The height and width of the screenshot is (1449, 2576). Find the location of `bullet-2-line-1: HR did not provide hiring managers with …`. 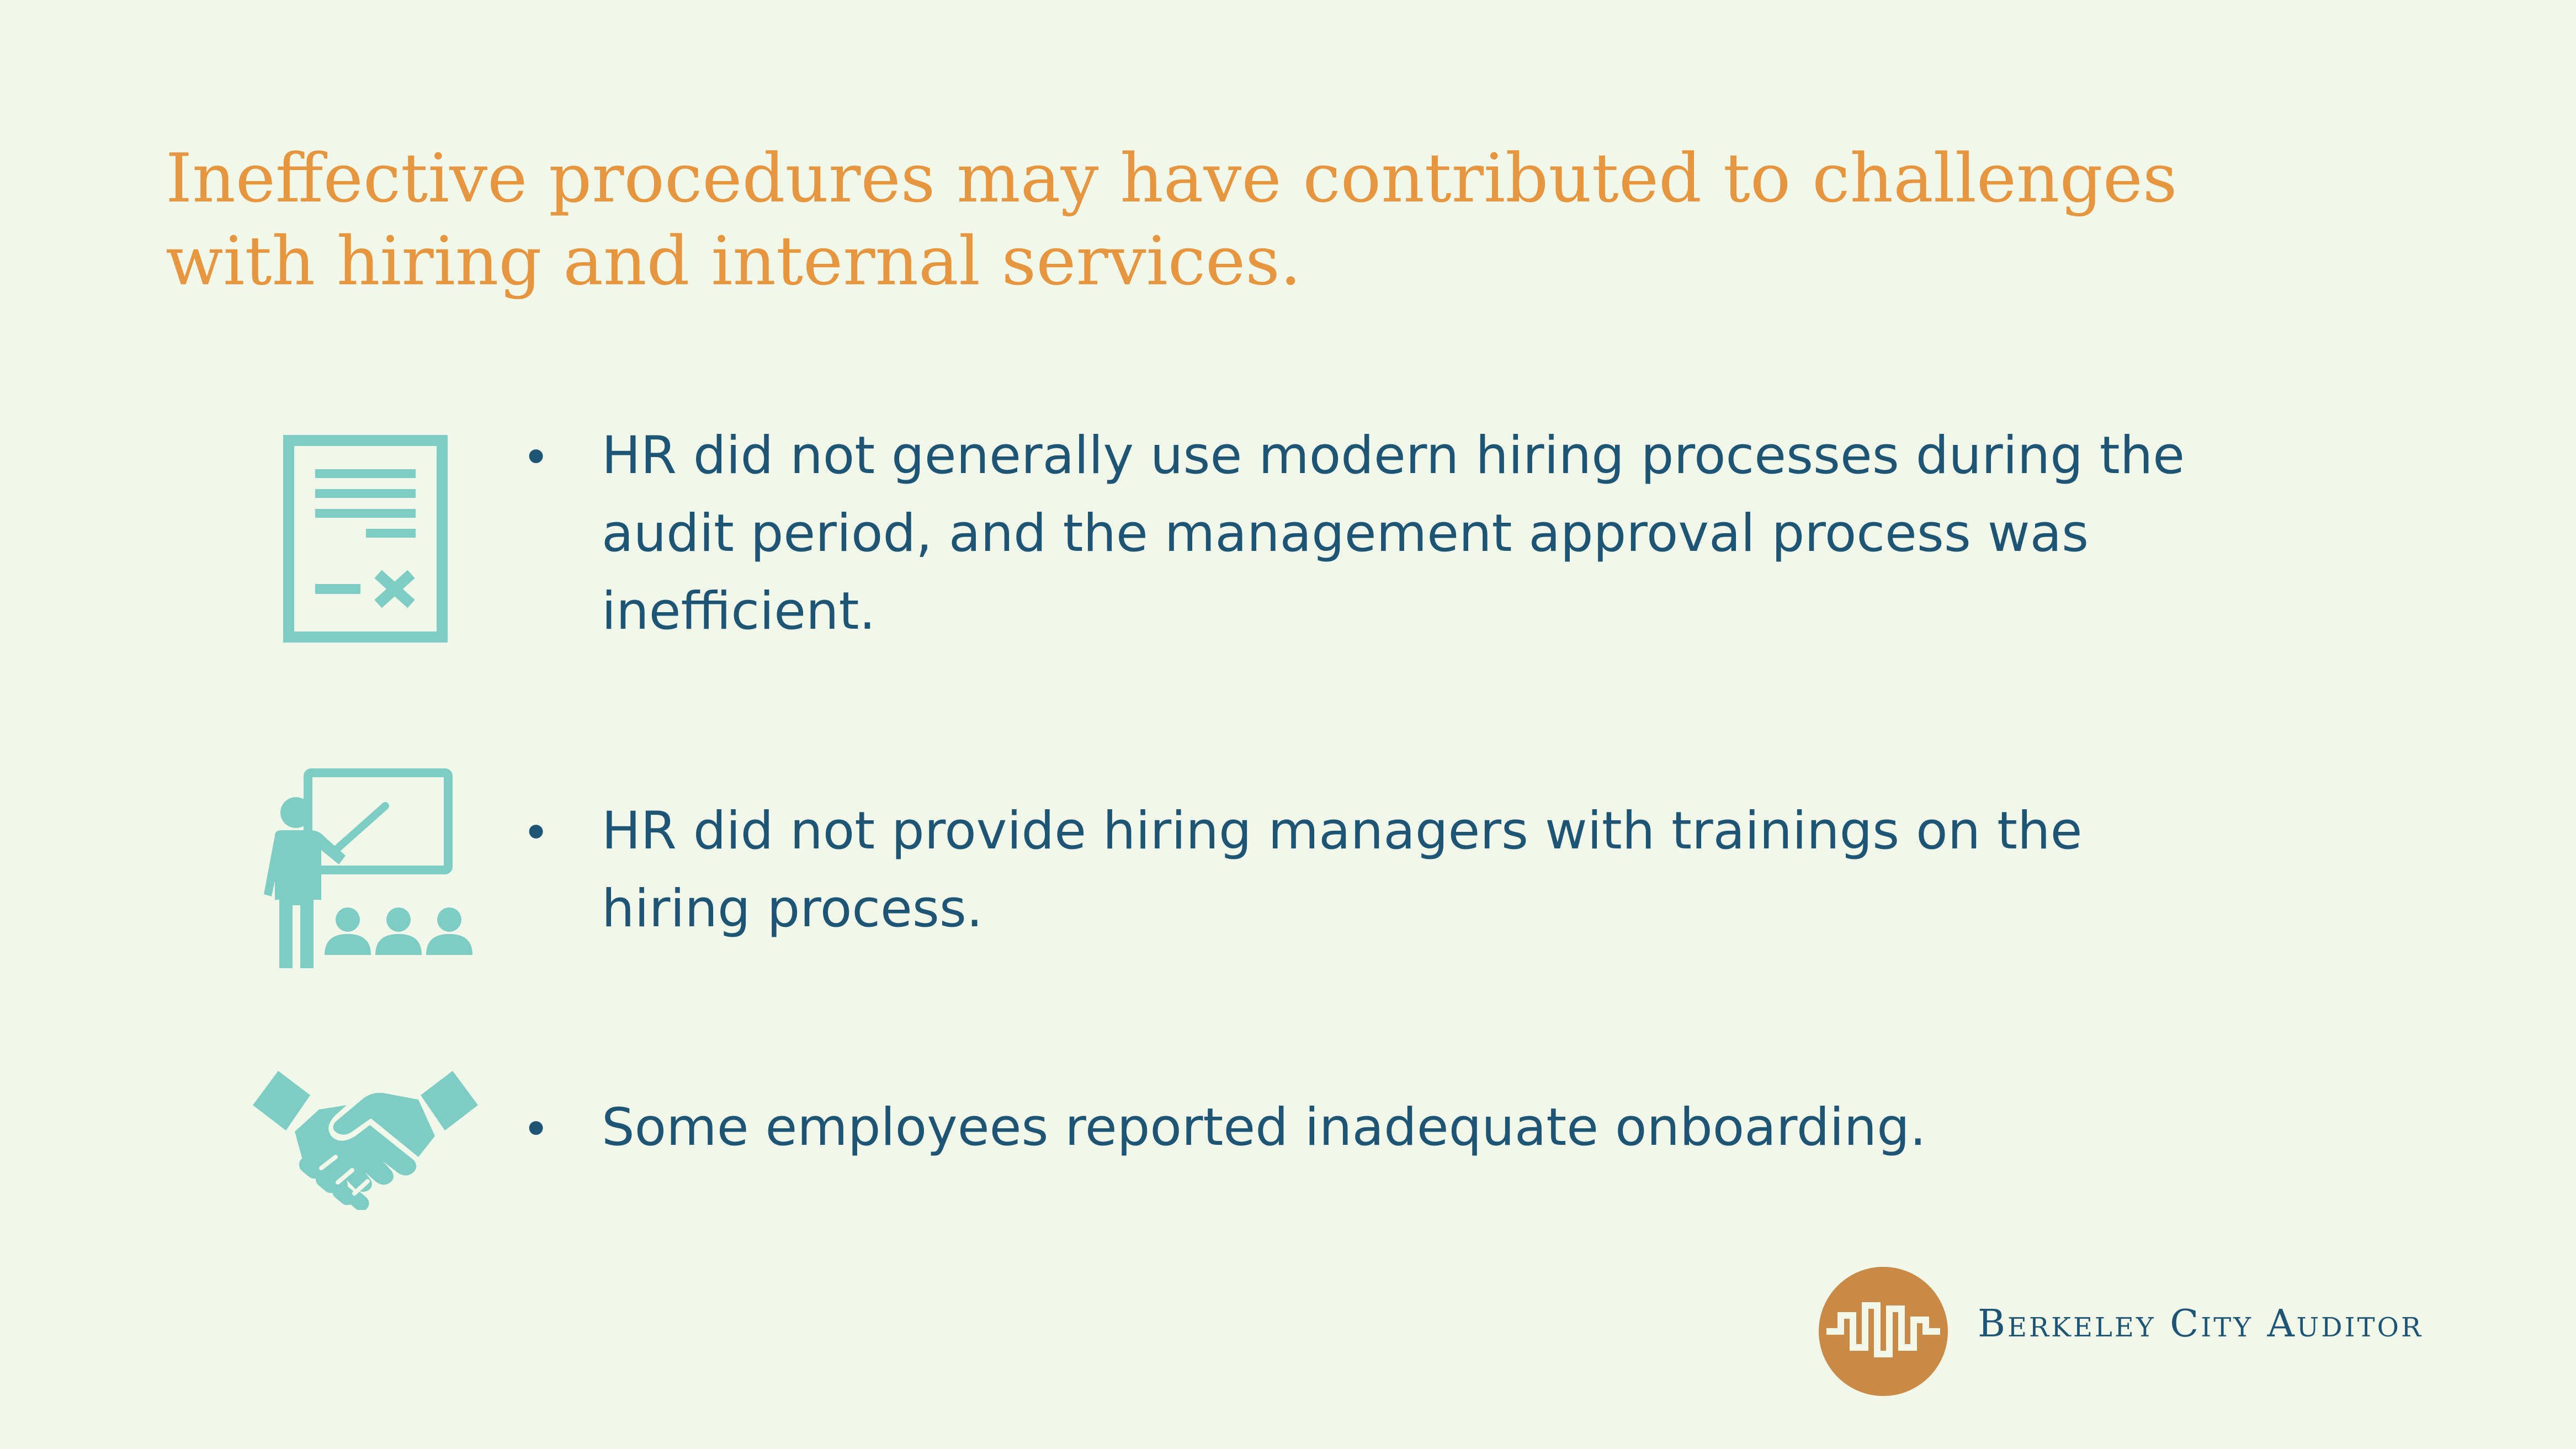

bullet-2-line-1: HR did not provide hiring managers with … is located at coordinates (1342, 831).